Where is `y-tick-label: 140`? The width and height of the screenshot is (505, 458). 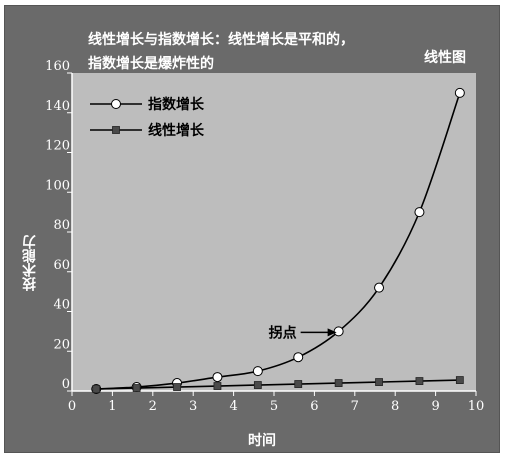 y-tick-label: 140 is located at coordinates (57, 106).